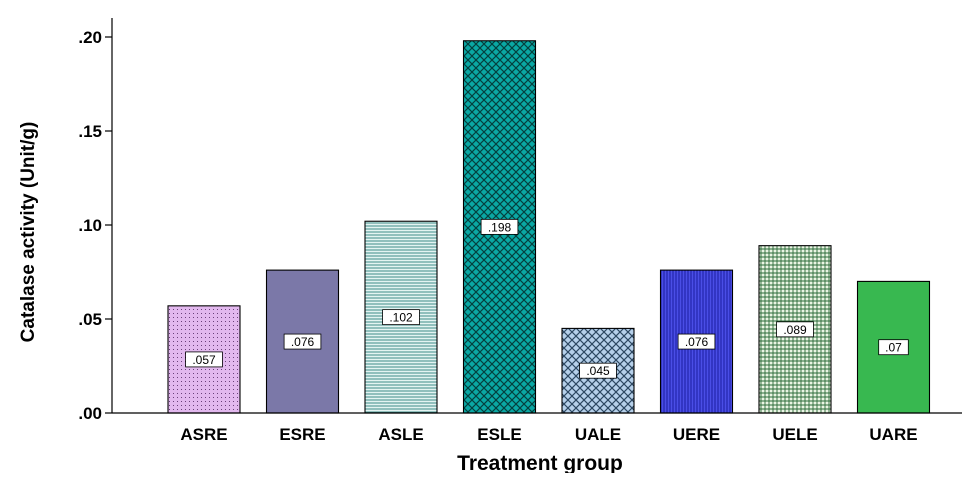 The image size is (972, 478). Describe the element at coordinates (499, 434) in the screenshot. I see `x-tick-label-esle: ESLE` at that location.